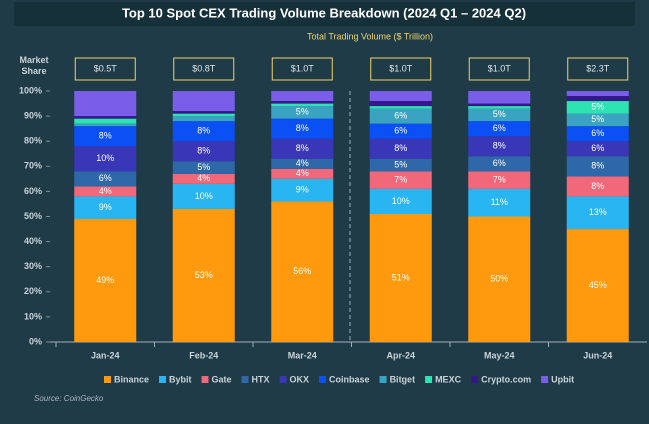 Image resolution: width=649 pixels, height=424 pixels. I want to click on legend-label: Bitget, so click(403, 379).